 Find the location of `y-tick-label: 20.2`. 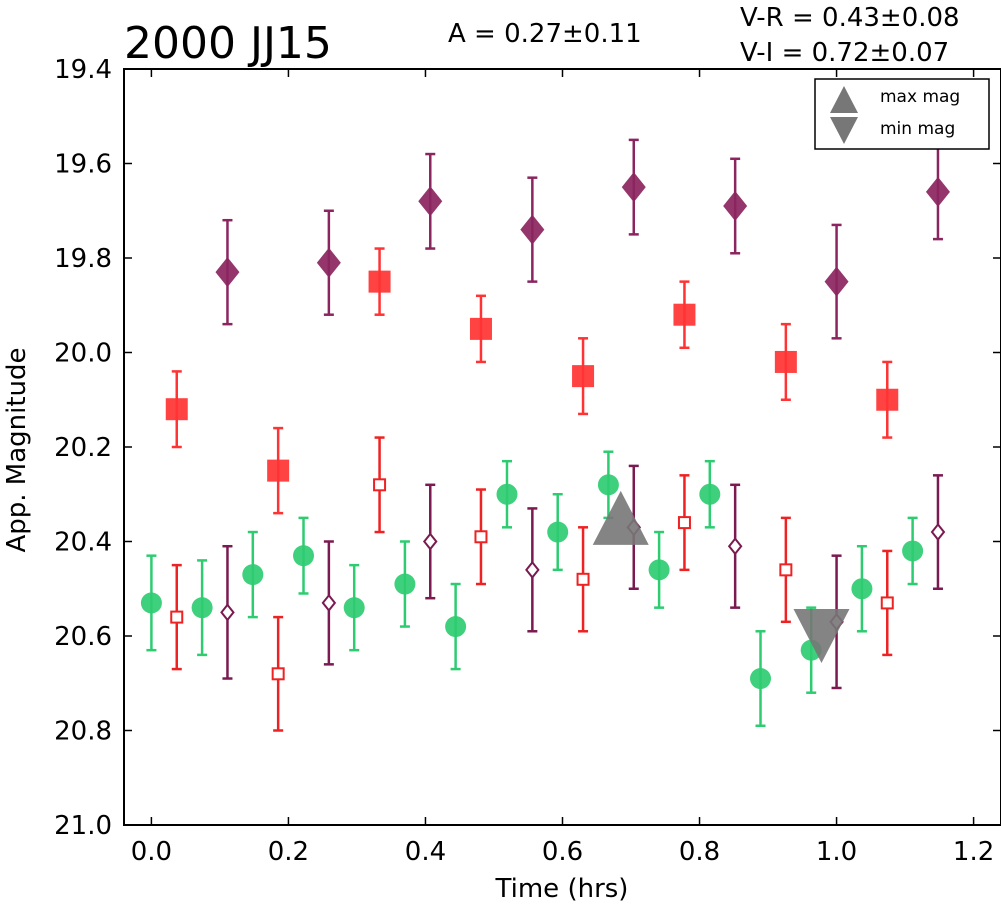

y-tick-label: 20.2 is located at coordinates (83, 448).